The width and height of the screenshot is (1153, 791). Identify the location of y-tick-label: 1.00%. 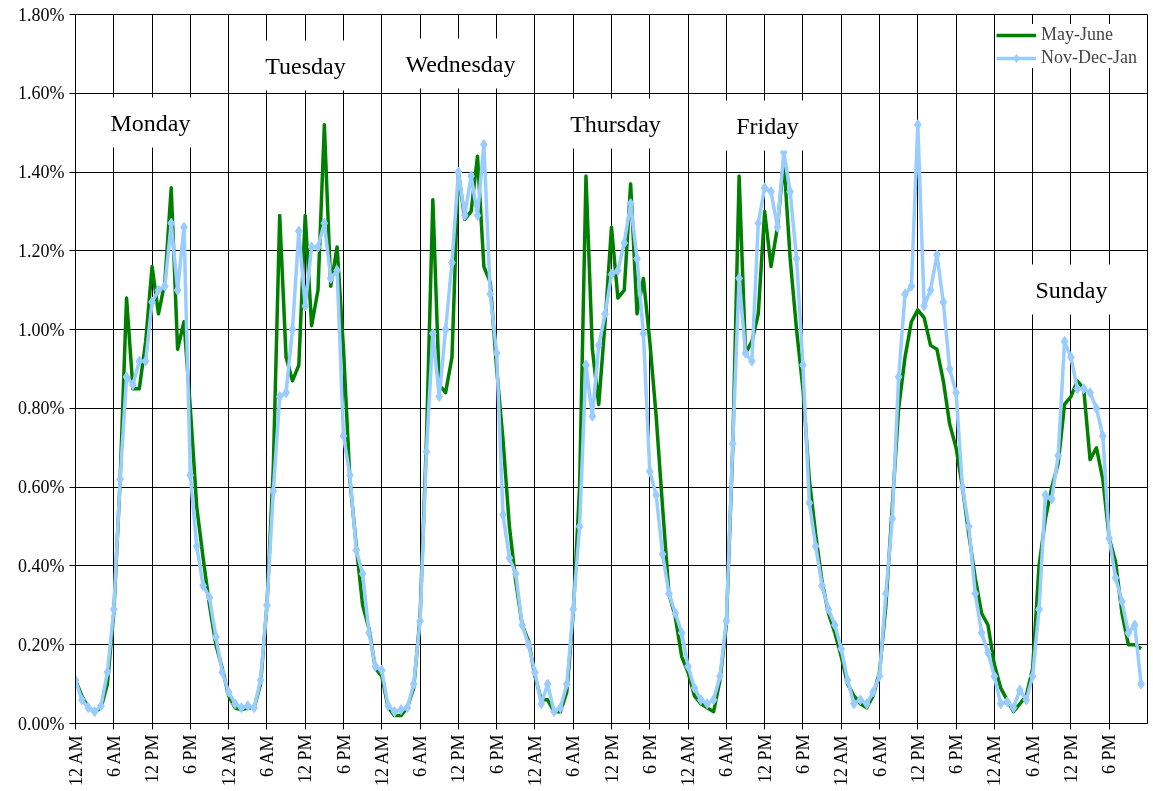
(41, 329).